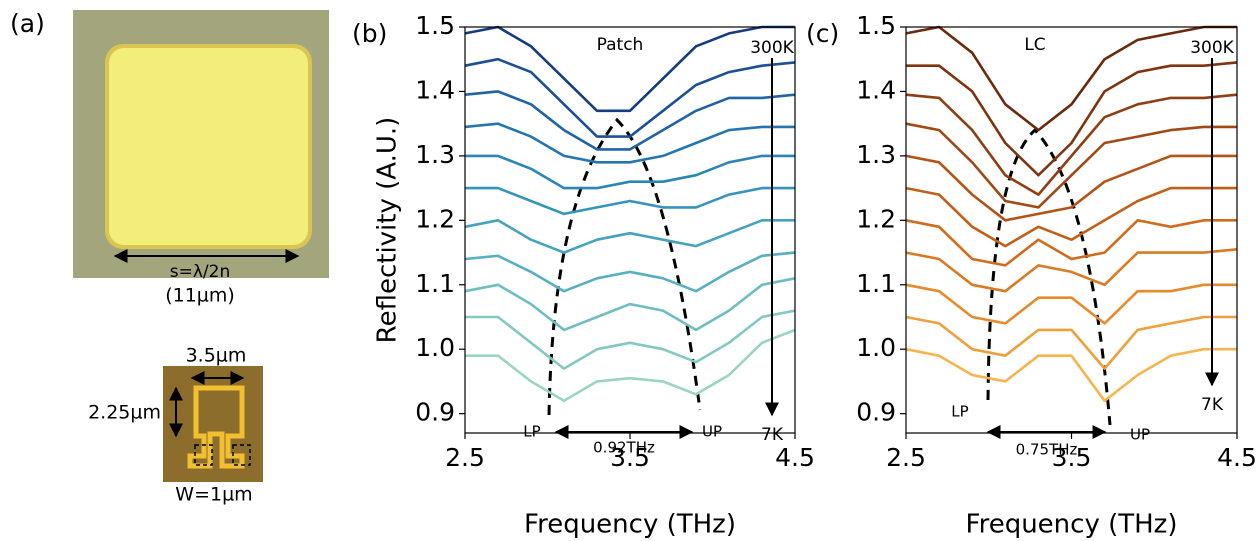 The image size is (1260, 541). Describe the element at coordinates (201, 144) in the screenshot. I see `micrograph-patch` at that location.